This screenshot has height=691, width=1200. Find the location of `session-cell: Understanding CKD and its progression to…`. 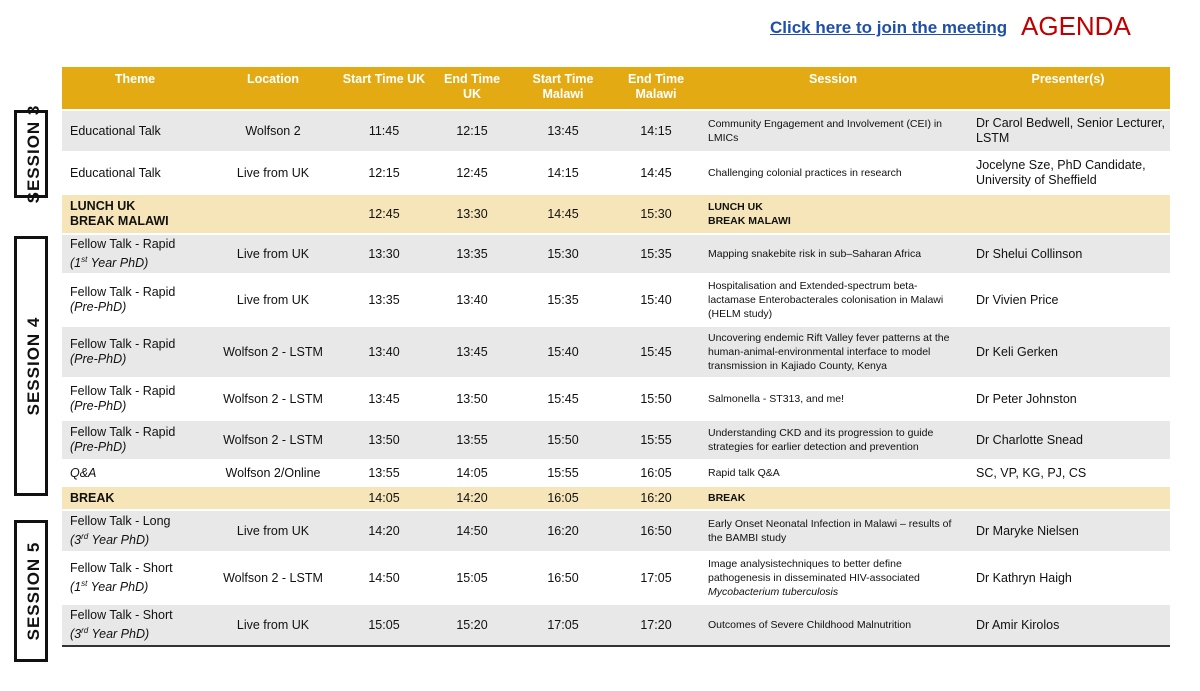

session-cell: Understanding CKD and its progression to… is located at coordinates (821, 440).